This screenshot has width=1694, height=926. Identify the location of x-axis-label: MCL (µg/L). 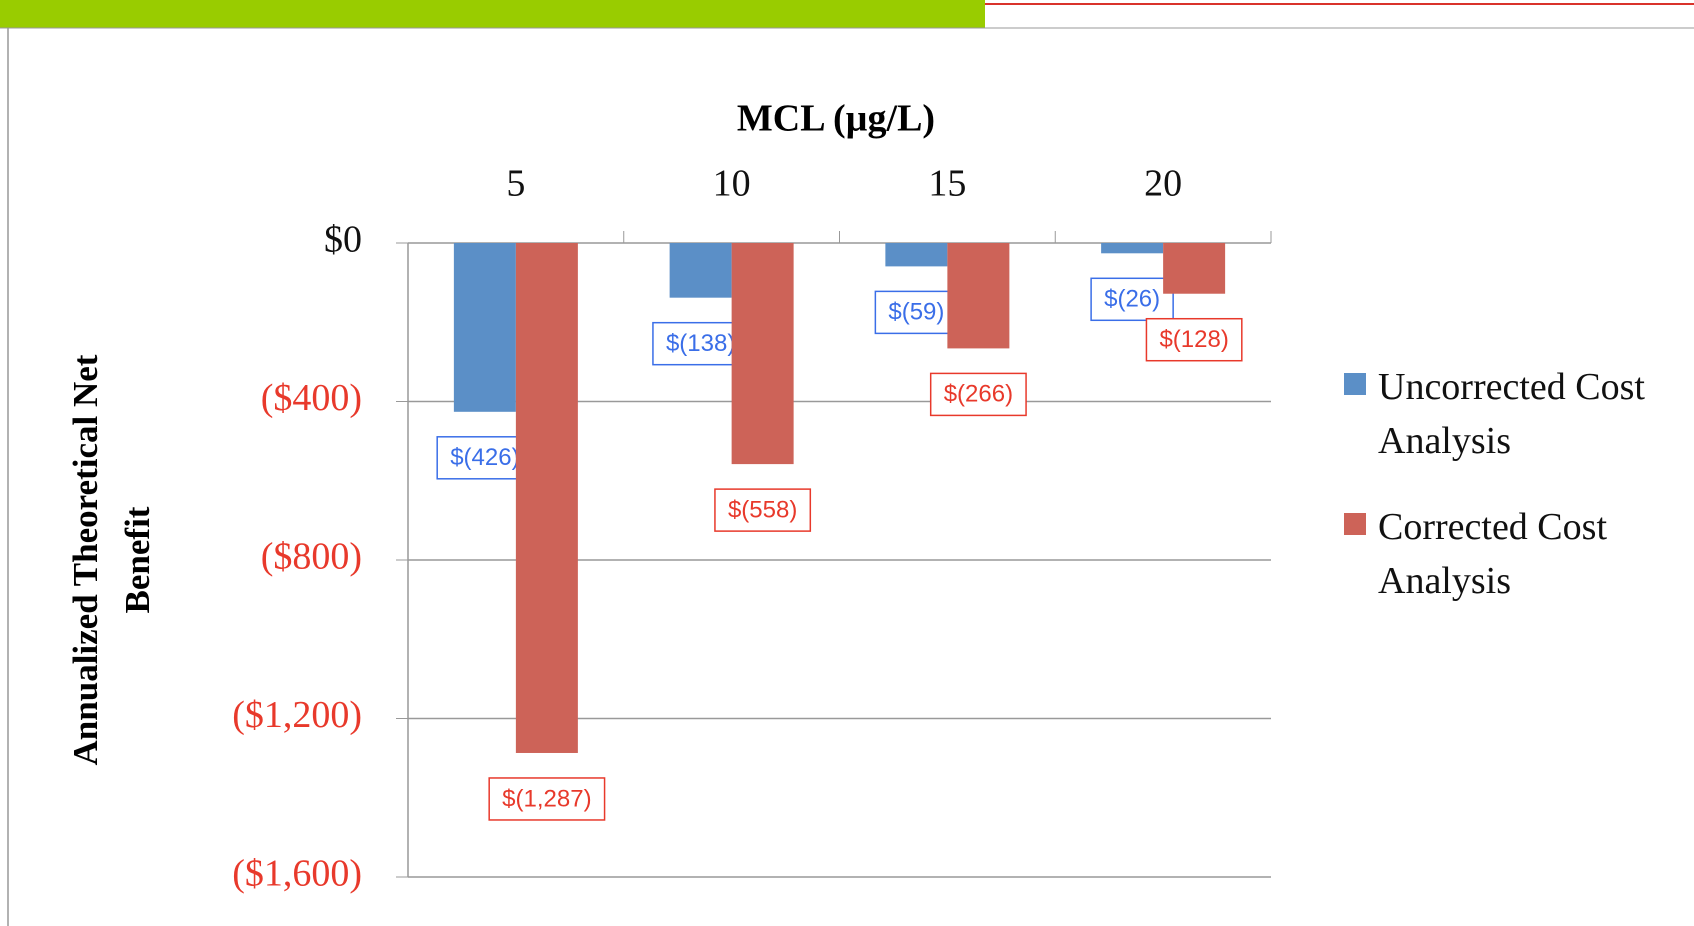
(836, 119).